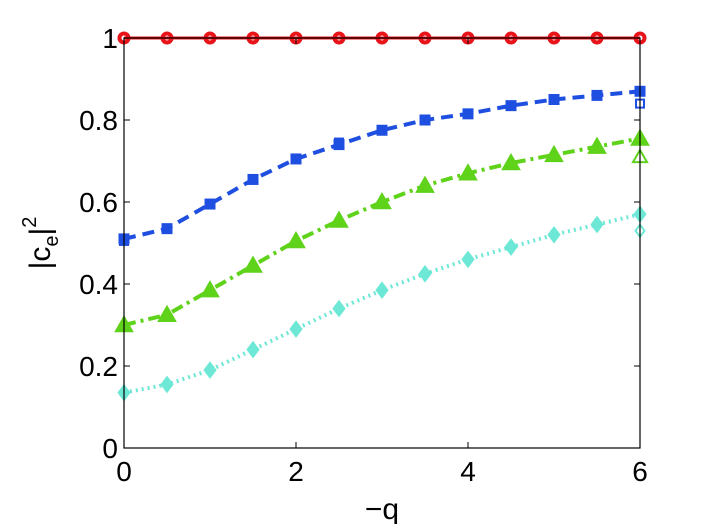 This screenshot has width=706, height=524. I want to click on x-axis-label: −q, so click(382, 508).